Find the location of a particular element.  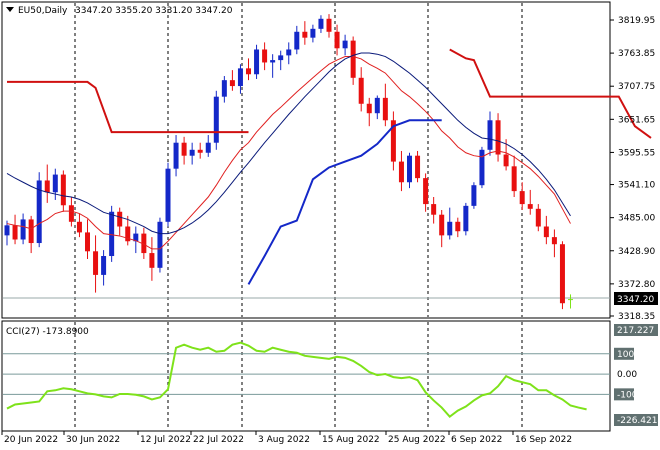

date-tick-label: 30 Jun 2022 is located at coordinates (93, 440).